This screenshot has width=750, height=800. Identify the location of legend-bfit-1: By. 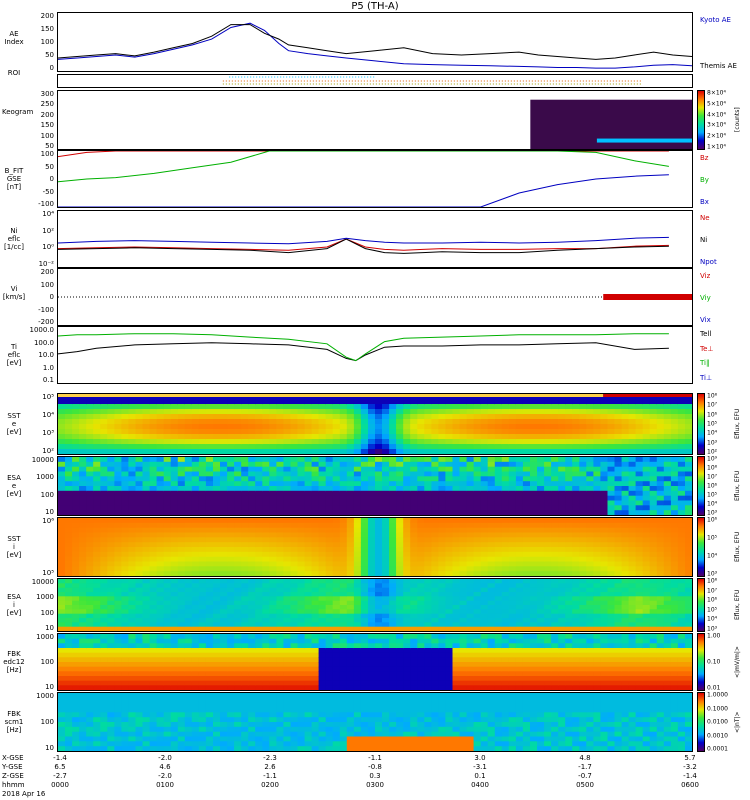
(704, 180).